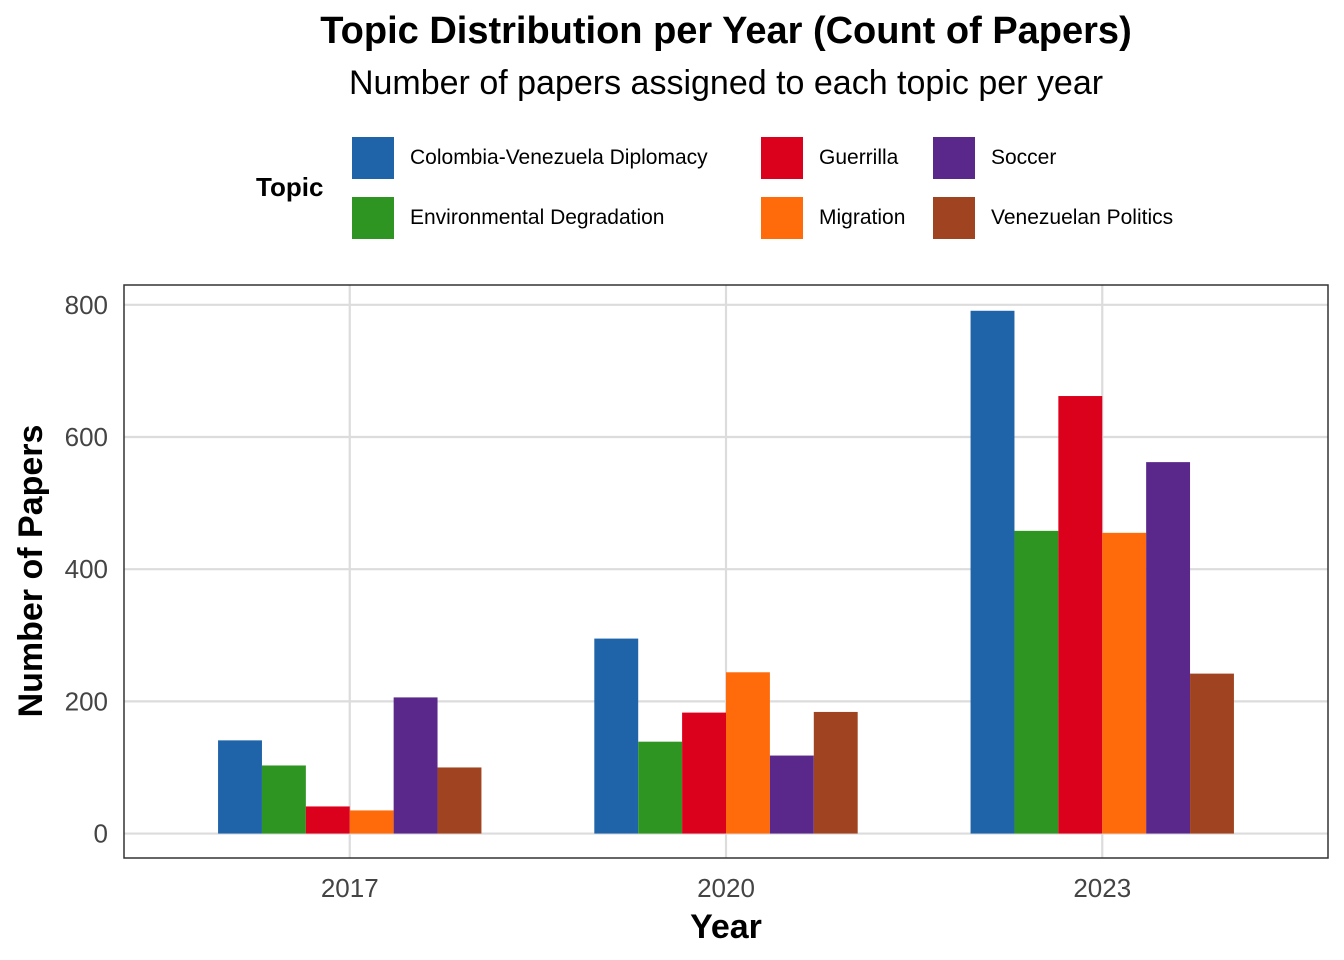 The width and height of the screenshot is (1344, 960). Describe the element at coordinates (86, 701) in the screenshot. I see `y-tick-label: 200` at that location.